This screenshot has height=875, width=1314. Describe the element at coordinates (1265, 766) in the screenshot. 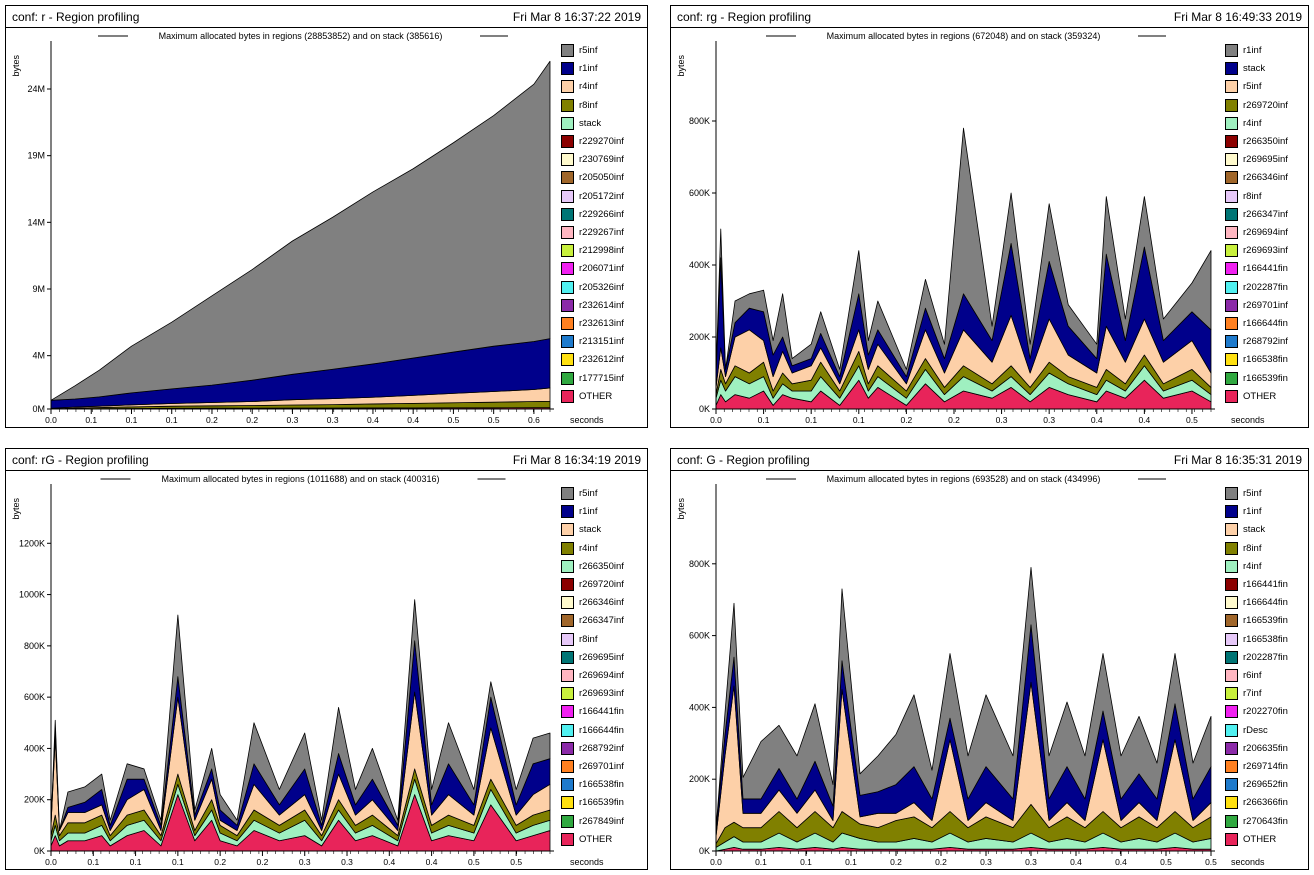

I see `legend-label: r269714fin` at that location.